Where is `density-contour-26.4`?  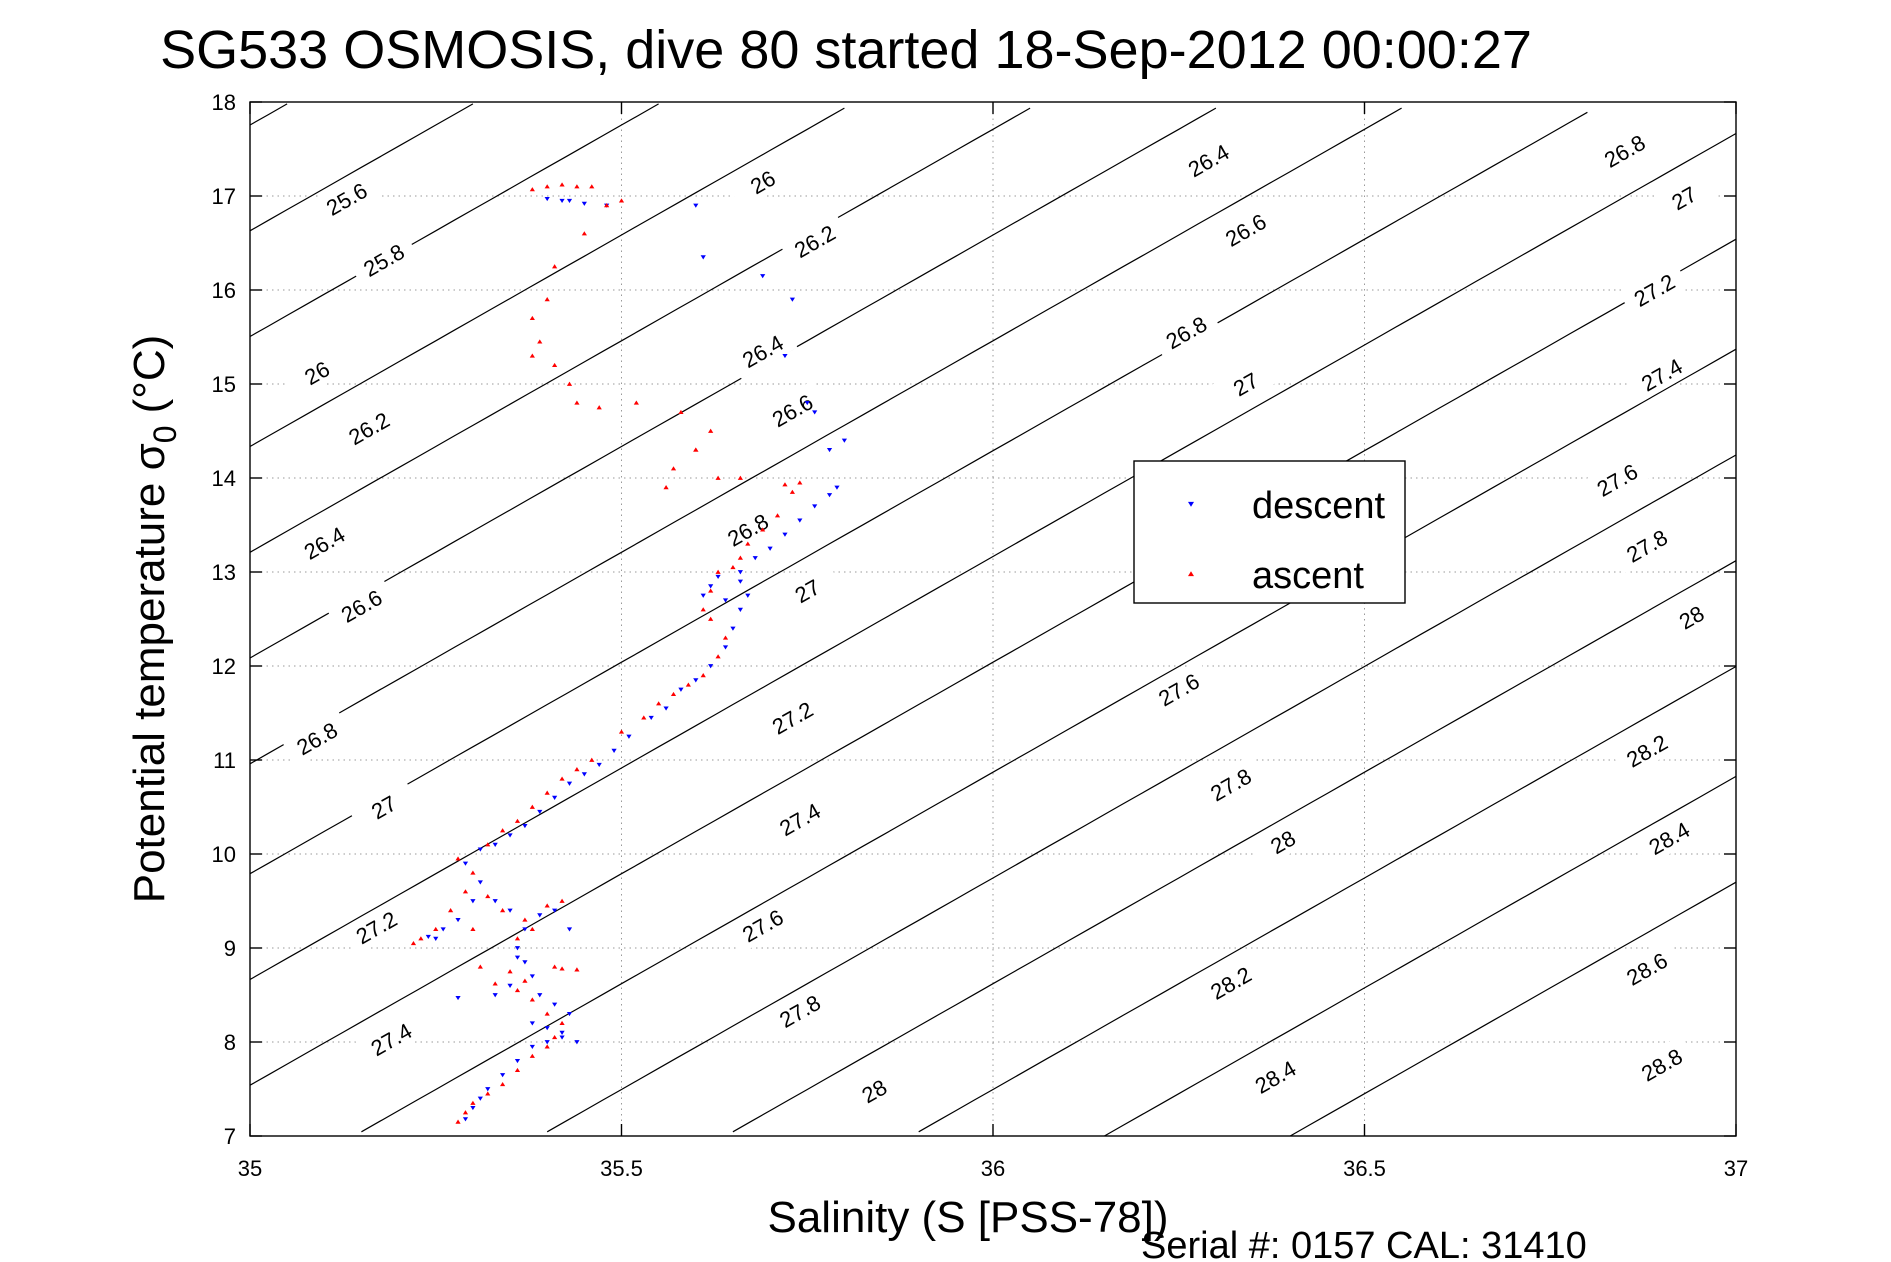
density-contour-26.4 is located at coordinates (547, 277).